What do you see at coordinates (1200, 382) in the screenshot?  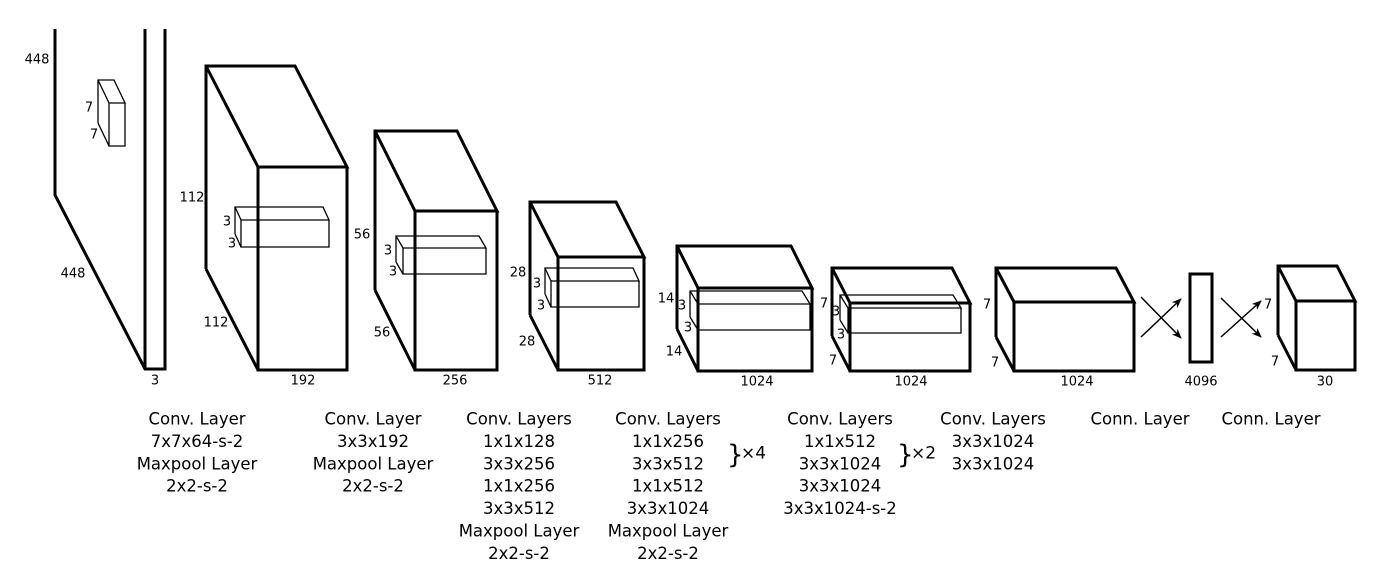 I see `volume-depth-label: 4096` at bounding box center [1200, 382].